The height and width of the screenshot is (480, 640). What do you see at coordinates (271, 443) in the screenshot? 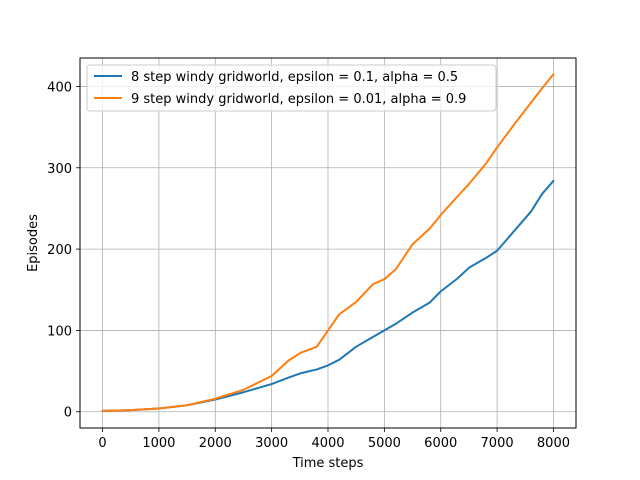
I see `x-tick-label-3: 3000` at bounding box center [271, 443].